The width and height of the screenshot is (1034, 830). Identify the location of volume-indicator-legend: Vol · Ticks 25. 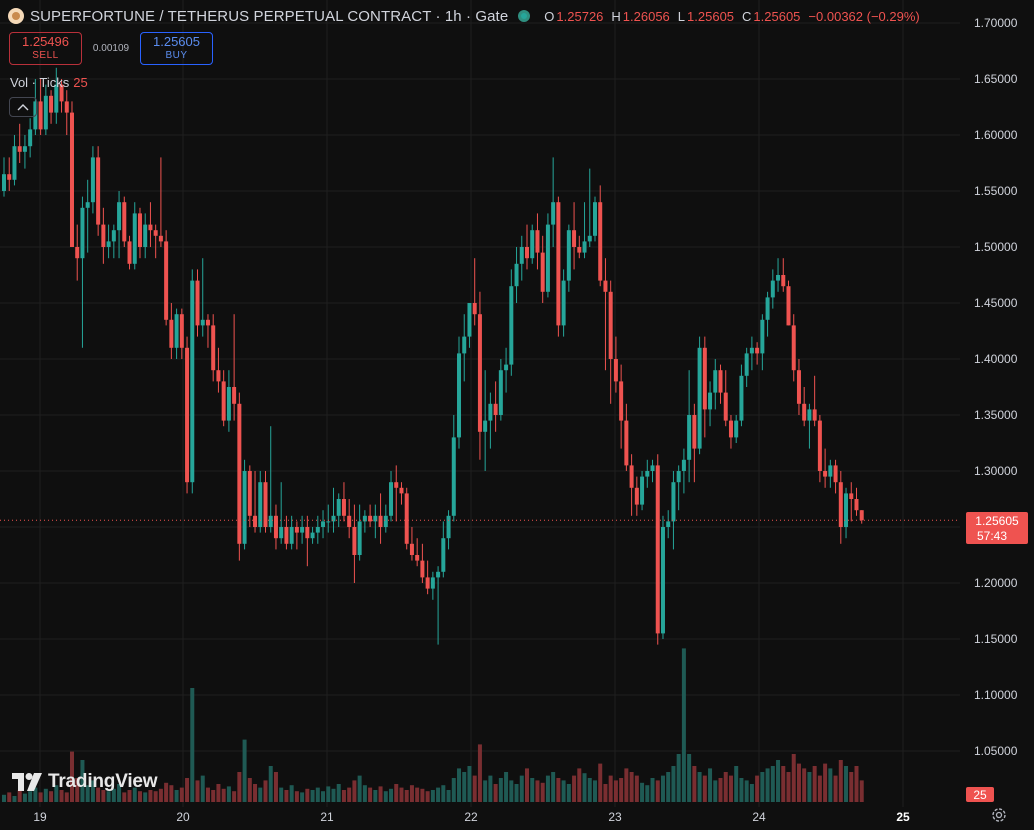
(49, 82).